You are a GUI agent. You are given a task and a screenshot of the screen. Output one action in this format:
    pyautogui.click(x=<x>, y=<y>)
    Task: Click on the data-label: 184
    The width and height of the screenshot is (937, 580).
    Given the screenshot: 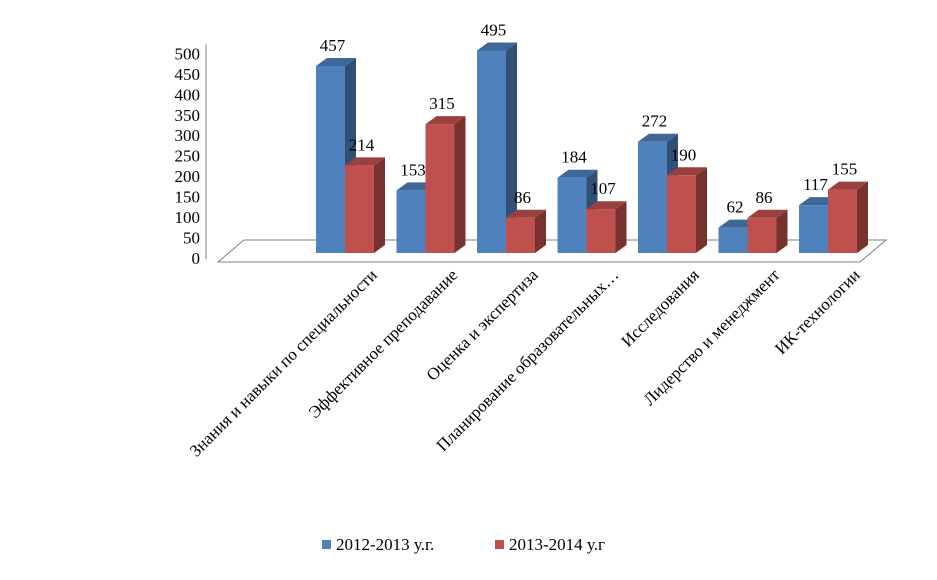 What is the action you would take?
    pyautogui.click(x=574, y=157)
    